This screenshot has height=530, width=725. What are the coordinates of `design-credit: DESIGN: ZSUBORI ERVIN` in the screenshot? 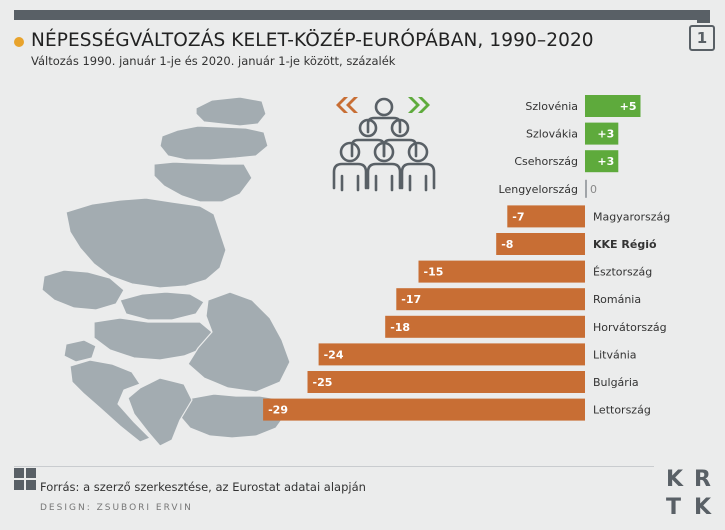 It's located at (116, 508).